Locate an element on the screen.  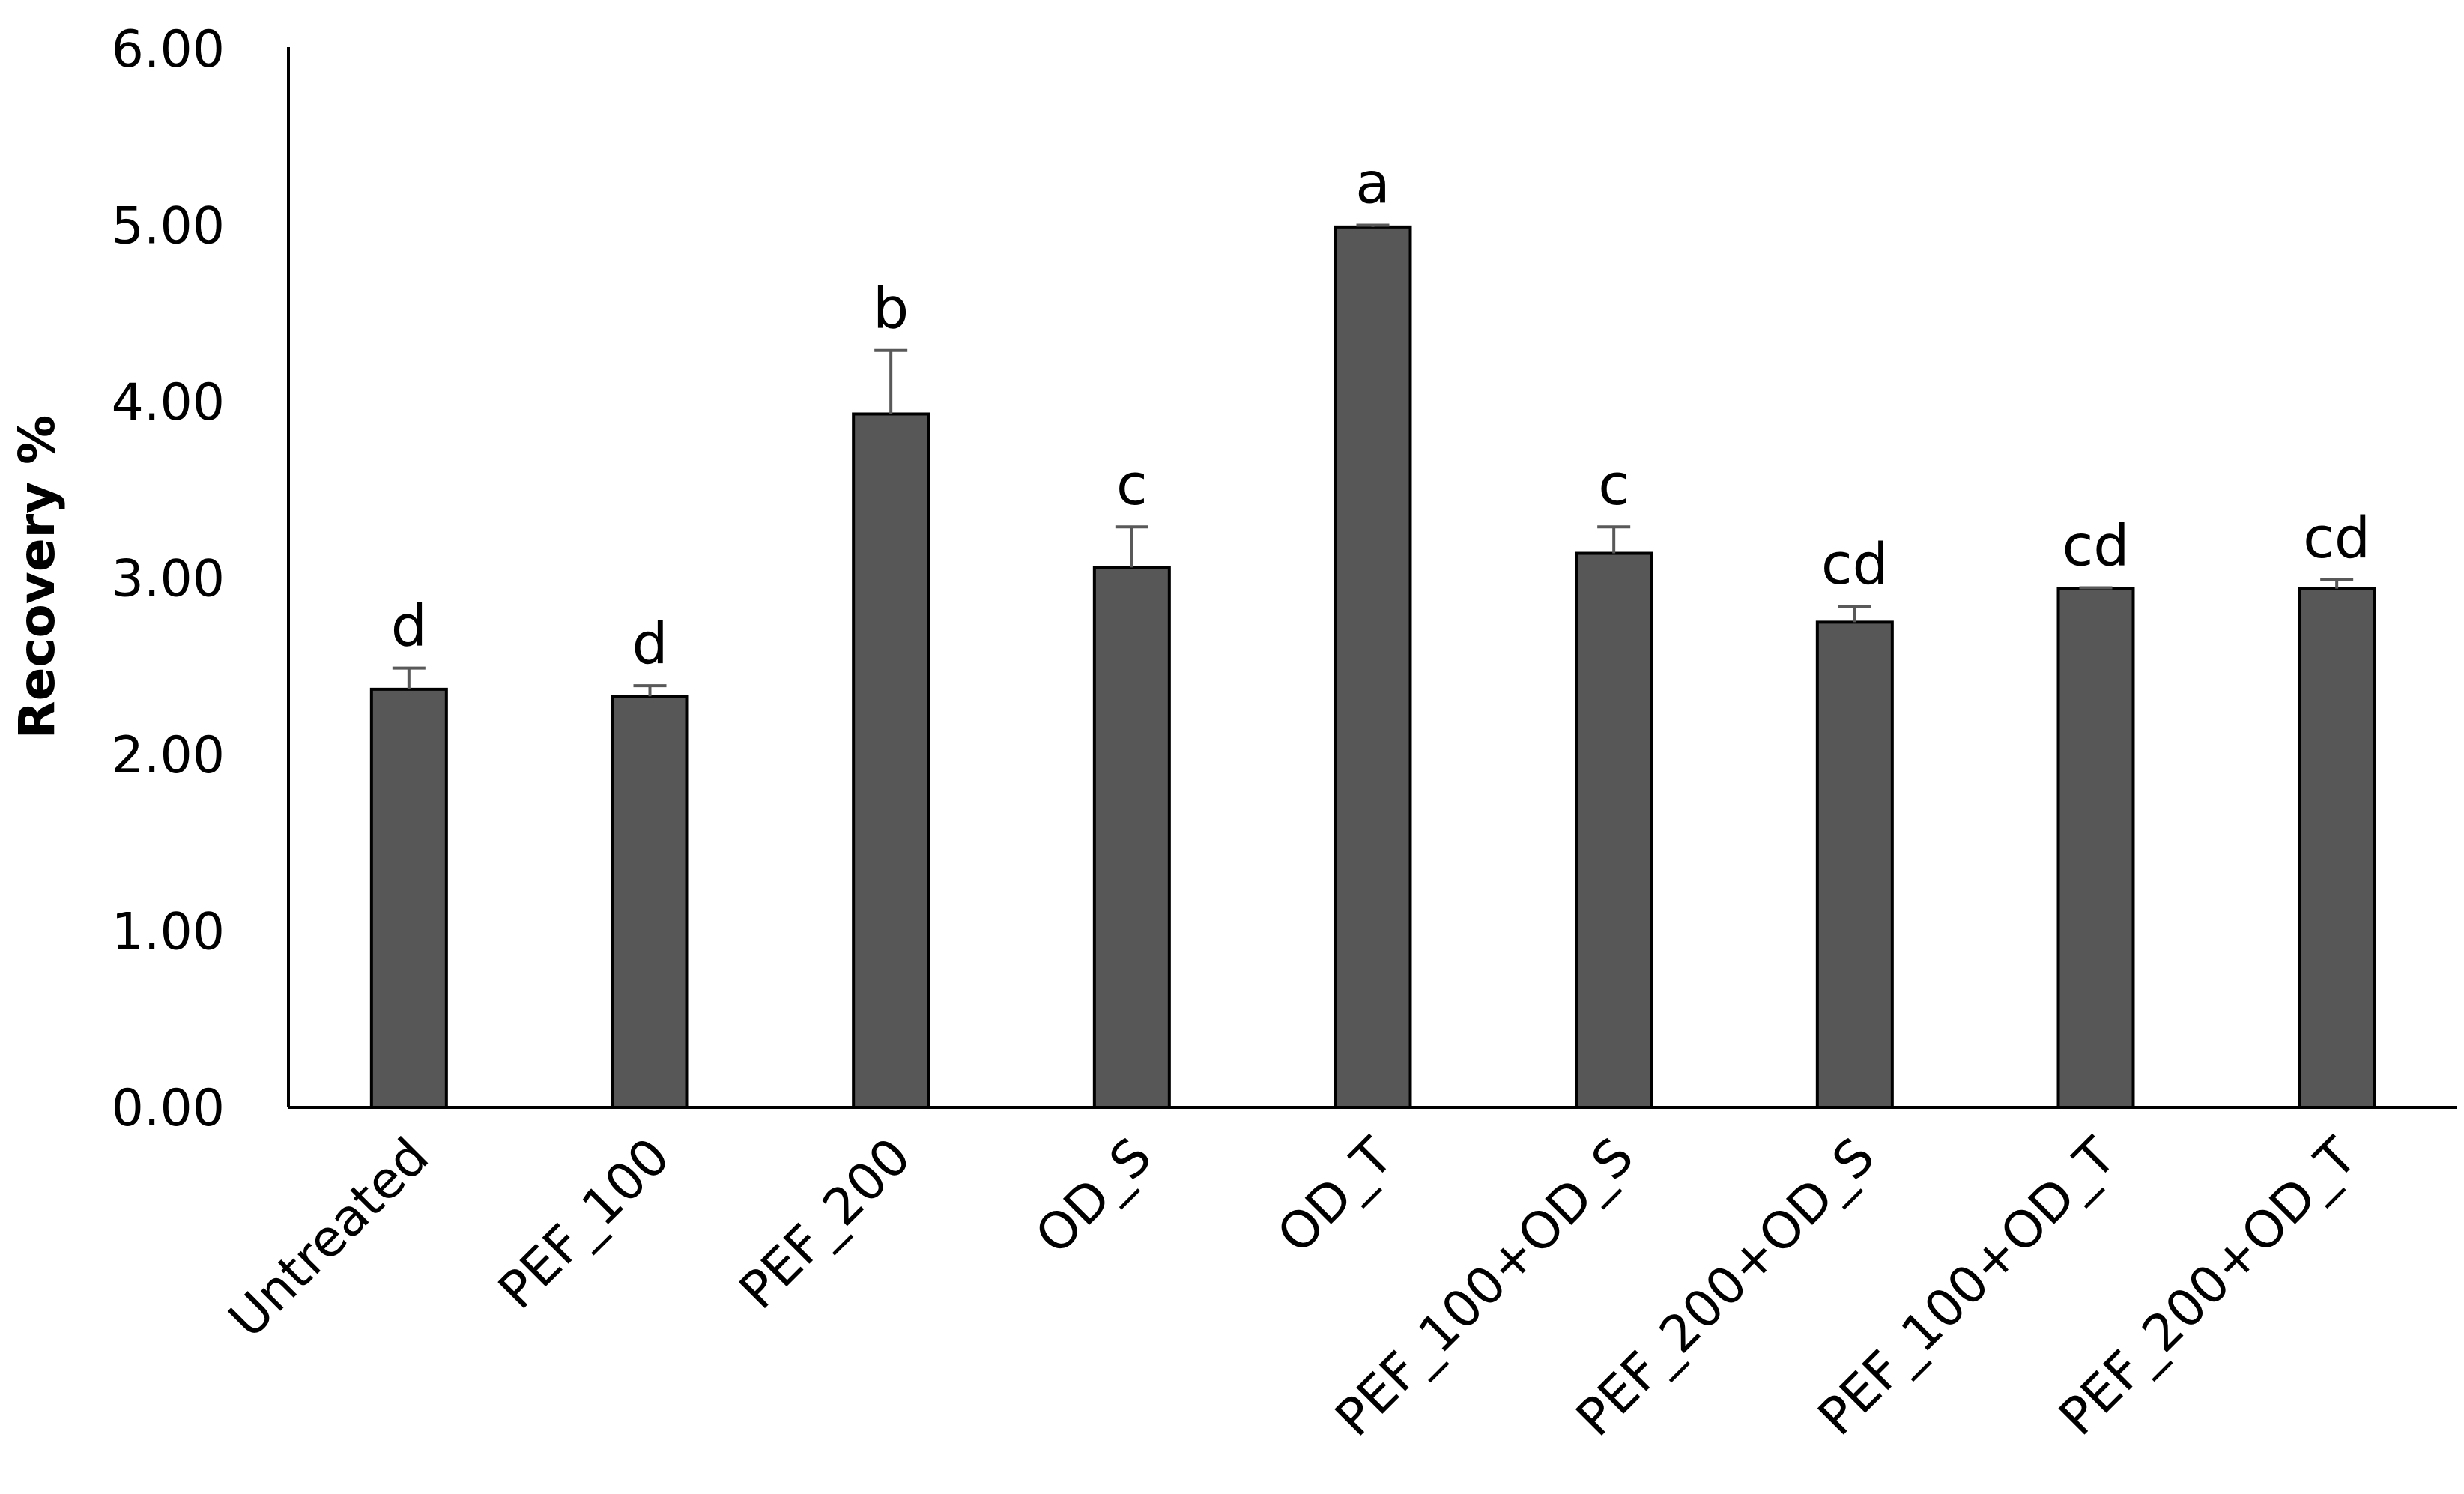
y-tick-label: 4.00 is located at coordinates (168, 403).